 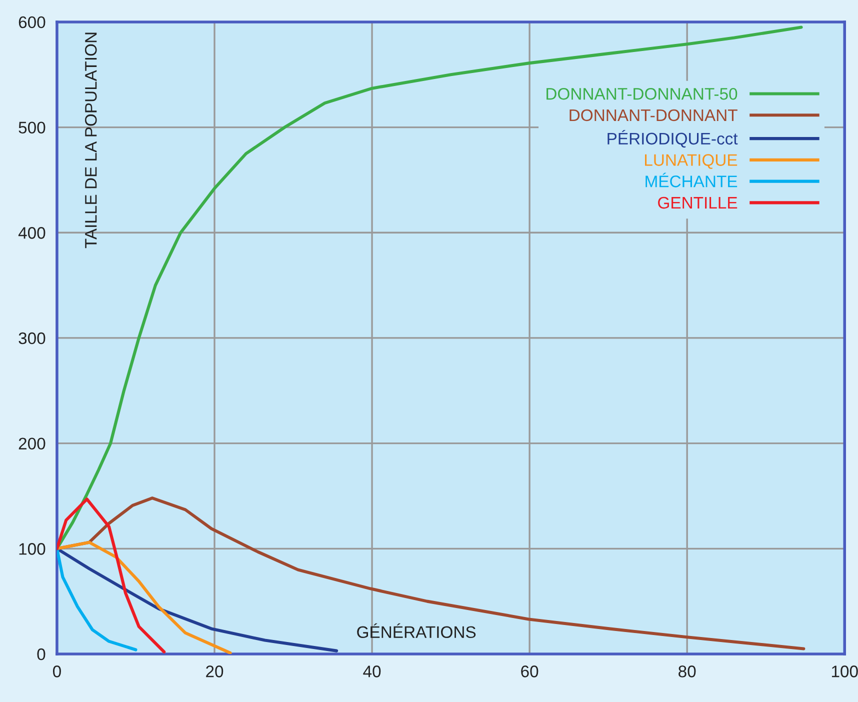 What do you see at coordinates (56, 672) in the screenshot?
I see `x-tick-label: 0` at bounding box center [56, 672].